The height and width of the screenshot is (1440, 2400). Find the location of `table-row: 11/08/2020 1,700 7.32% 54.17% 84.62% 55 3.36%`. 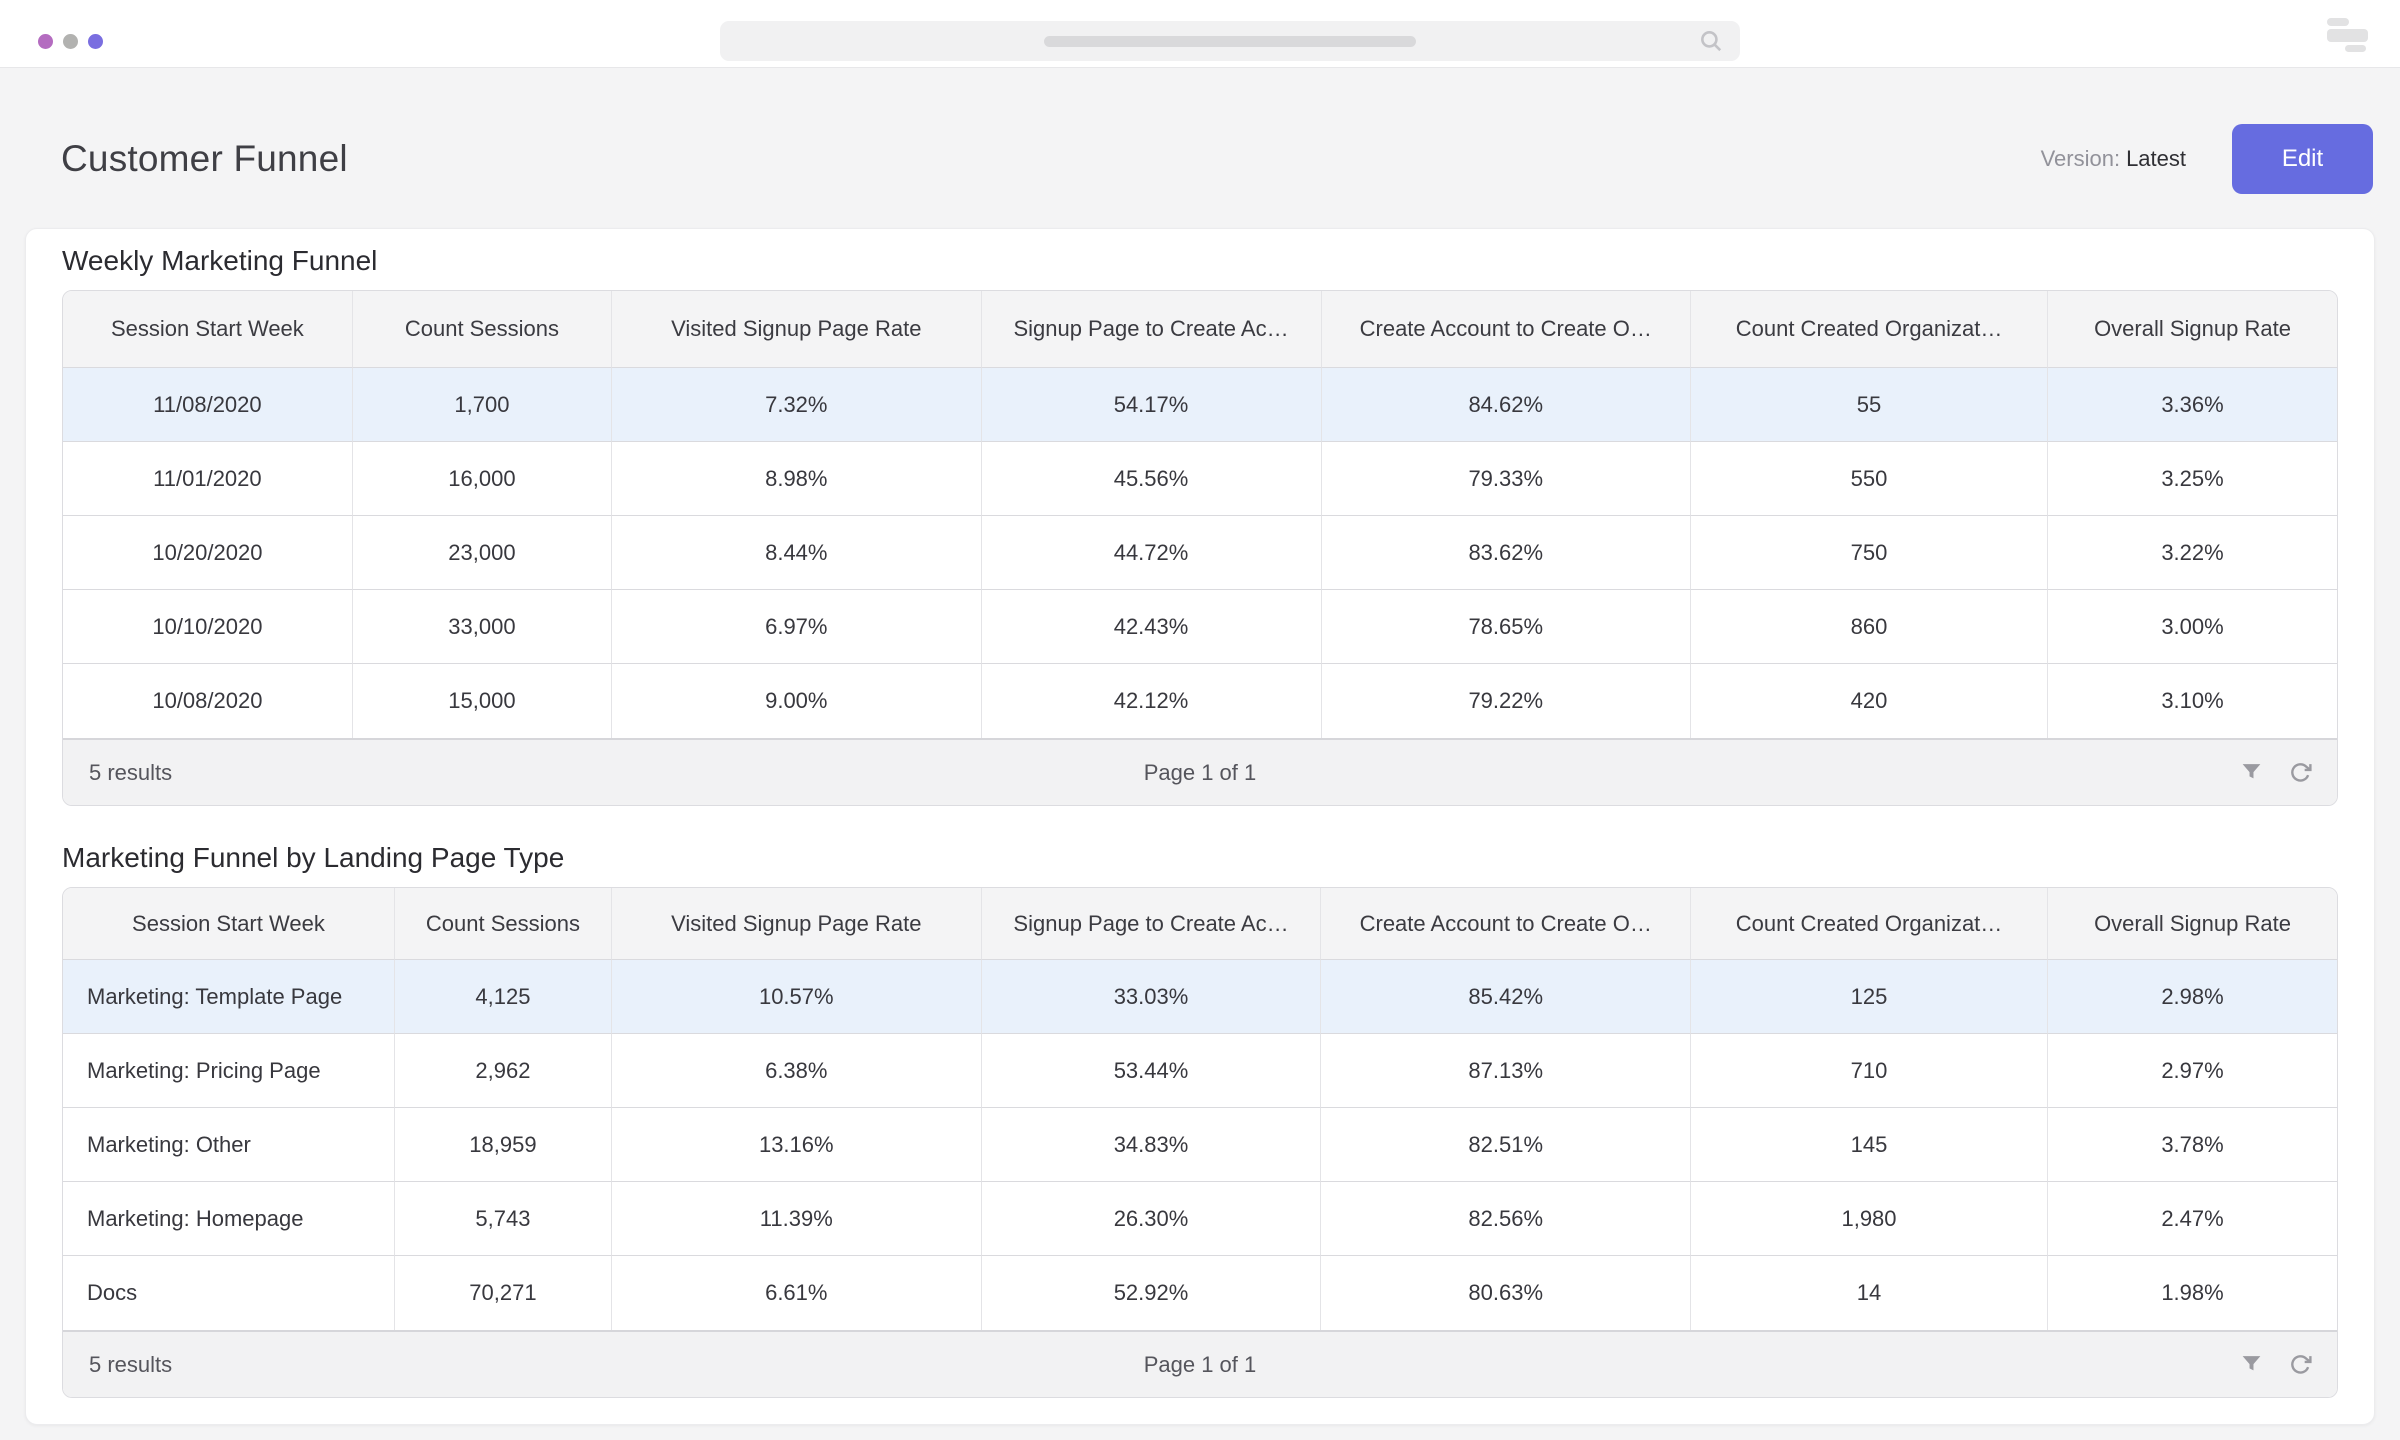

table-row: 11/08/2020 1,700 7.32% 54.17% 84.62% 55 3.36% is located at coordinates (1200, 405).